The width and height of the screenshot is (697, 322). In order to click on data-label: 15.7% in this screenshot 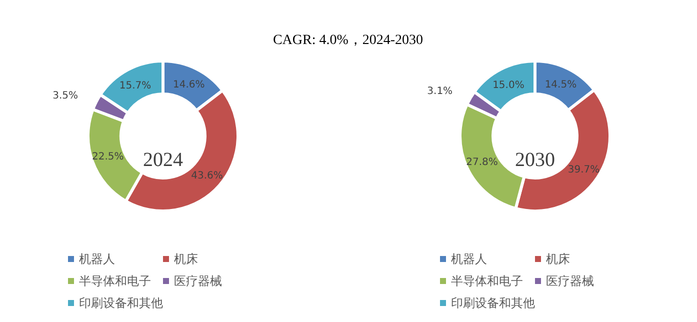, I will do `click(135, 86)`.